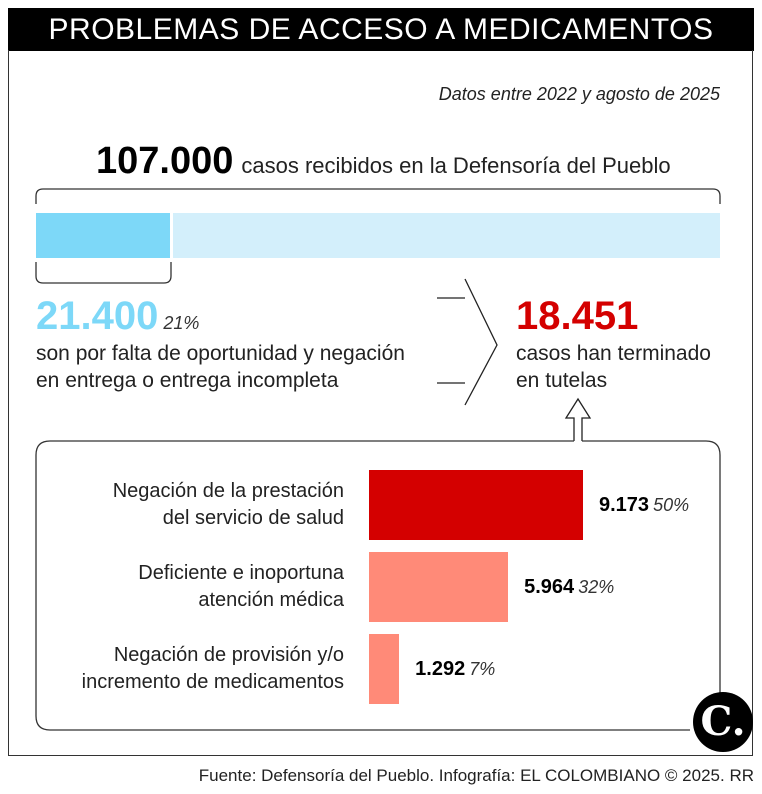  What do you see at coordinates (482, 669) in the screenshot?
I see `bar-percent: 7%` at bounding box center [482, 669].